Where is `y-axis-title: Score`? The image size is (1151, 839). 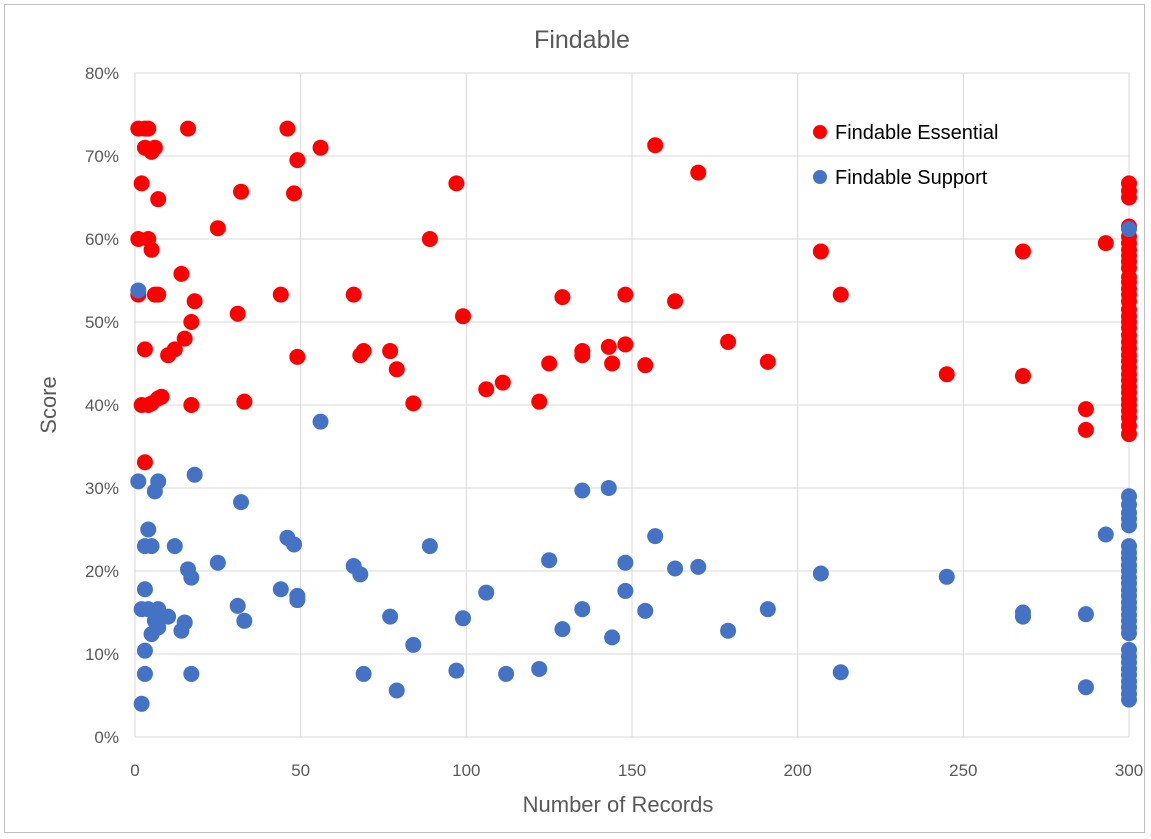
y-axis-title: Score is located at coordinates (48, 404).